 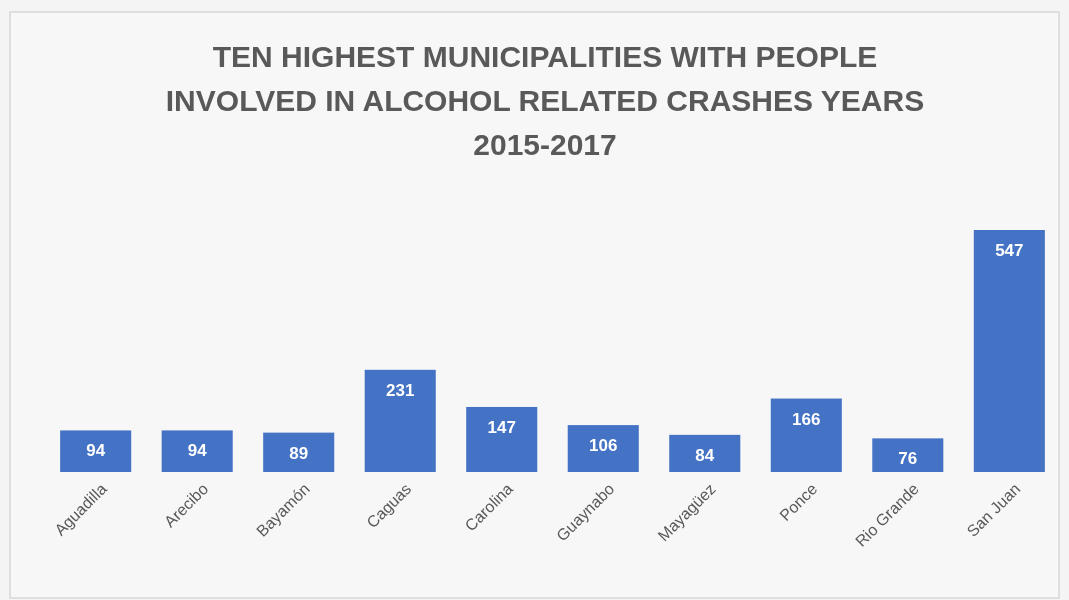 I want to click on data-label: 89, so click(x=299, y=453).